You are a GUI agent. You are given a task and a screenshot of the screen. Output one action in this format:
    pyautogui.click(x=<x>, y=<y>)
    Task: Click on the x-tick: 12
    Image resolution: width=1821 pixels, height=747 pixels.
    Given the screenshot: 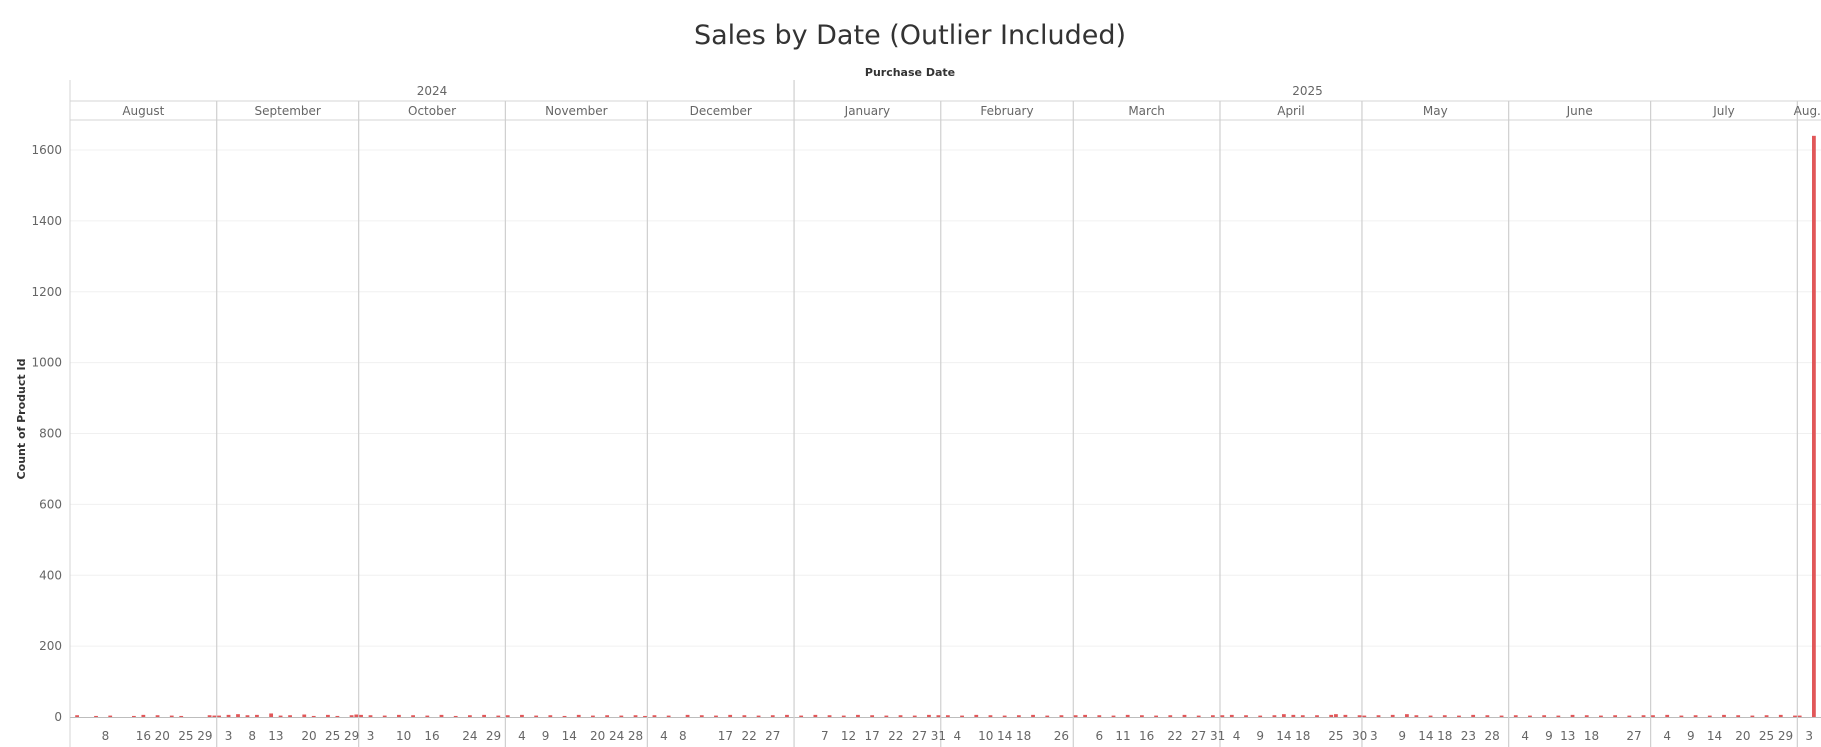 What is the action you would take?
    pyautogui.click(x=848, y=736)
    